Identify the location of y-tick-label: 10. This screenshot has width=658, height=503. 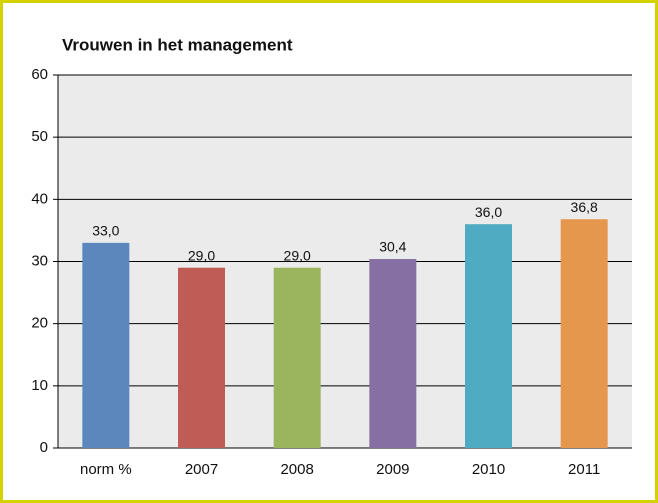
(39, 385).